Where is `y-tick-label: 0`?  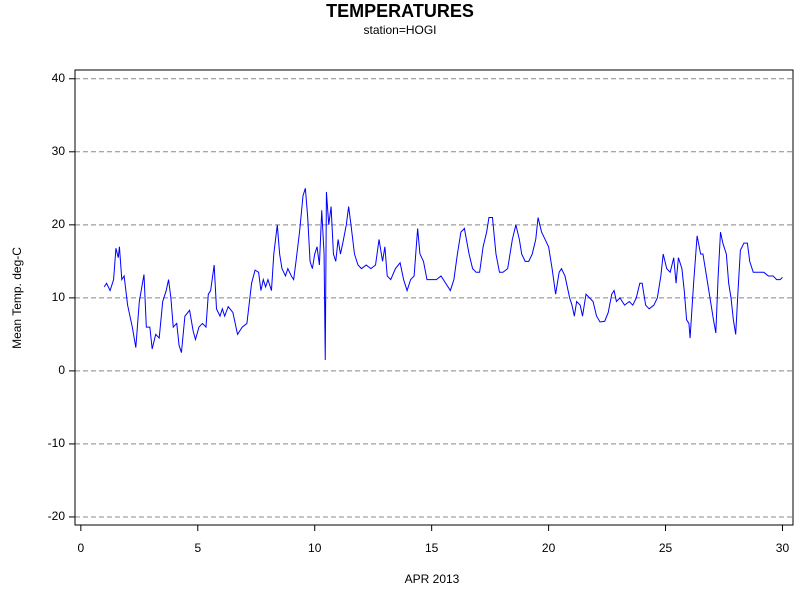
y-tick-label: 0 is located at coordinates (61, 370).